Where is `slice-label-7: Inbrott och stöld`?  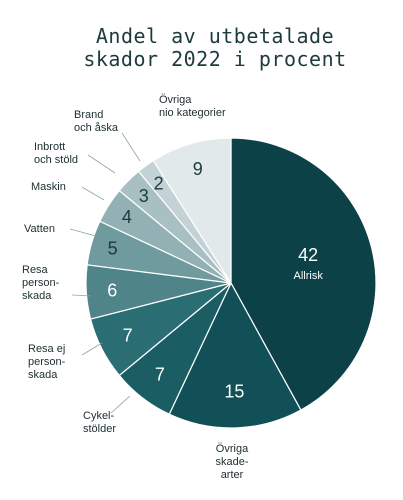
slice-label-7: Inbrott och stöld is located at coordinates (56, 153).